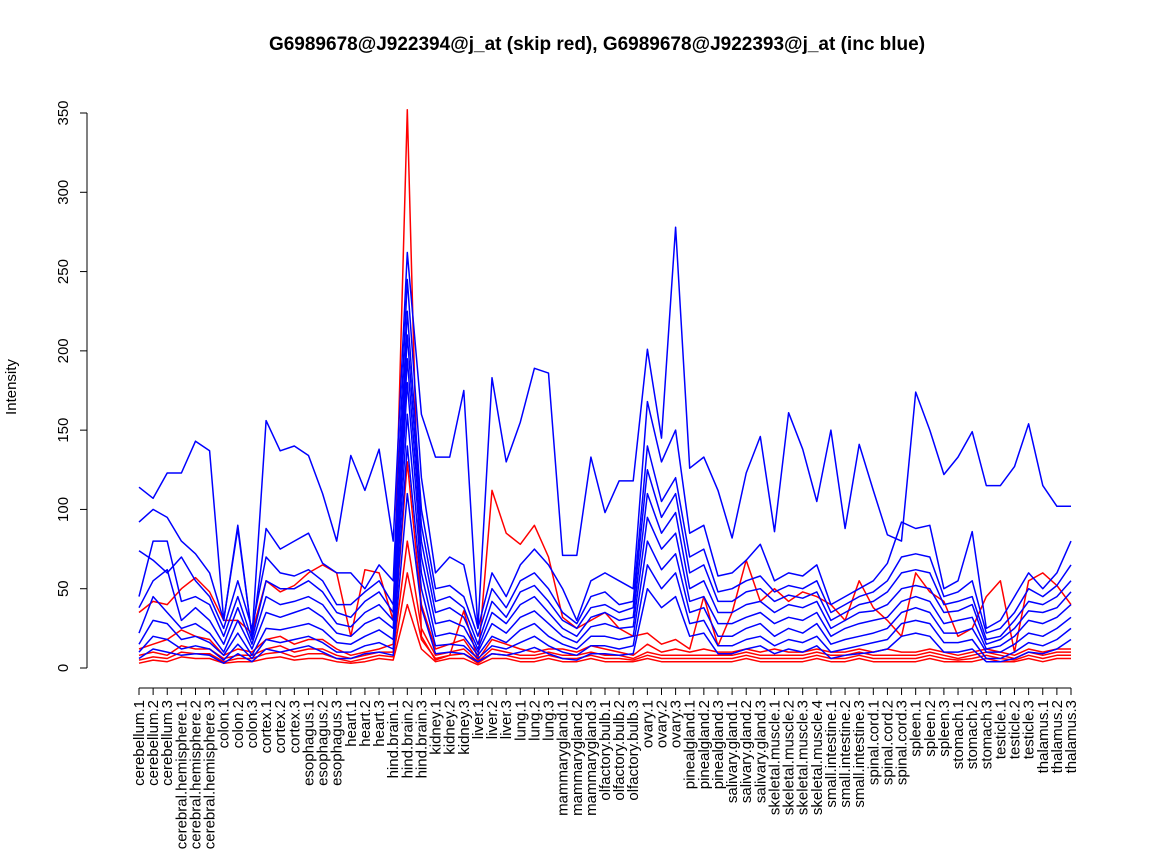  I want to click on x-tick-label: lung.2, so click(534, 720).